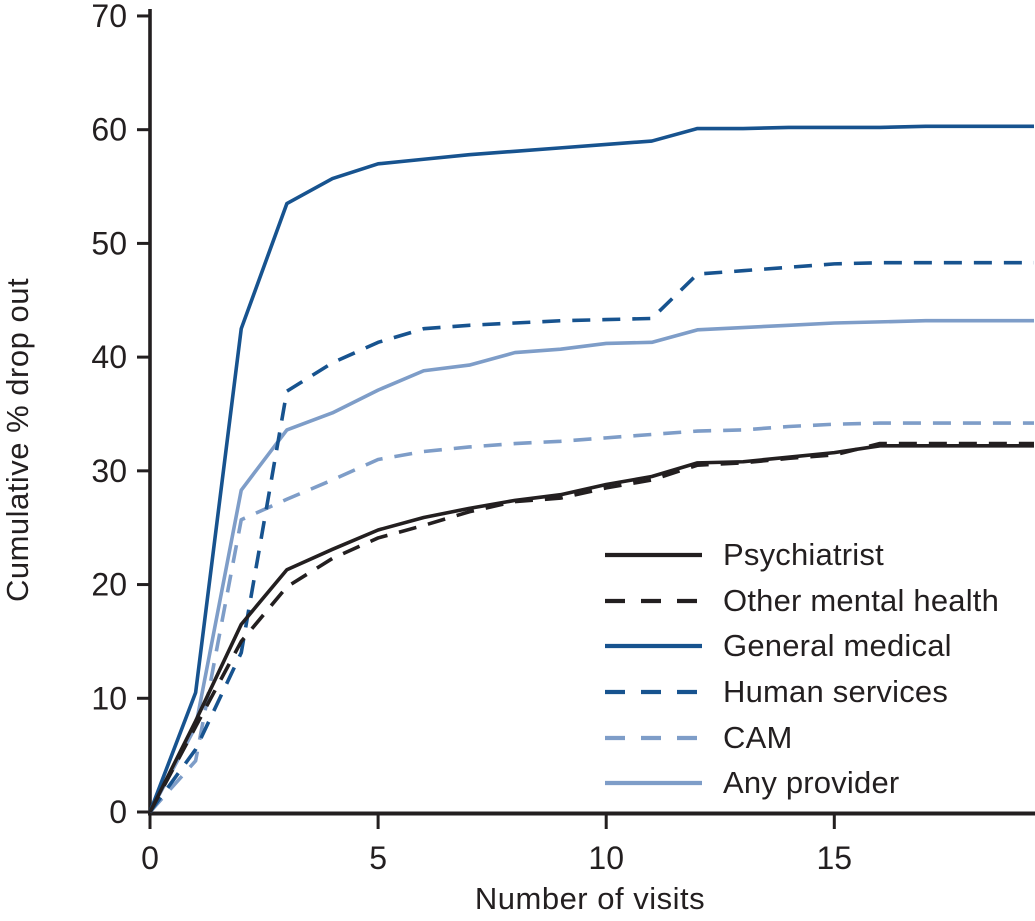 This screenshot has height=921, width=1035. I want to click on legend-label: Human services, so click(836, 691).